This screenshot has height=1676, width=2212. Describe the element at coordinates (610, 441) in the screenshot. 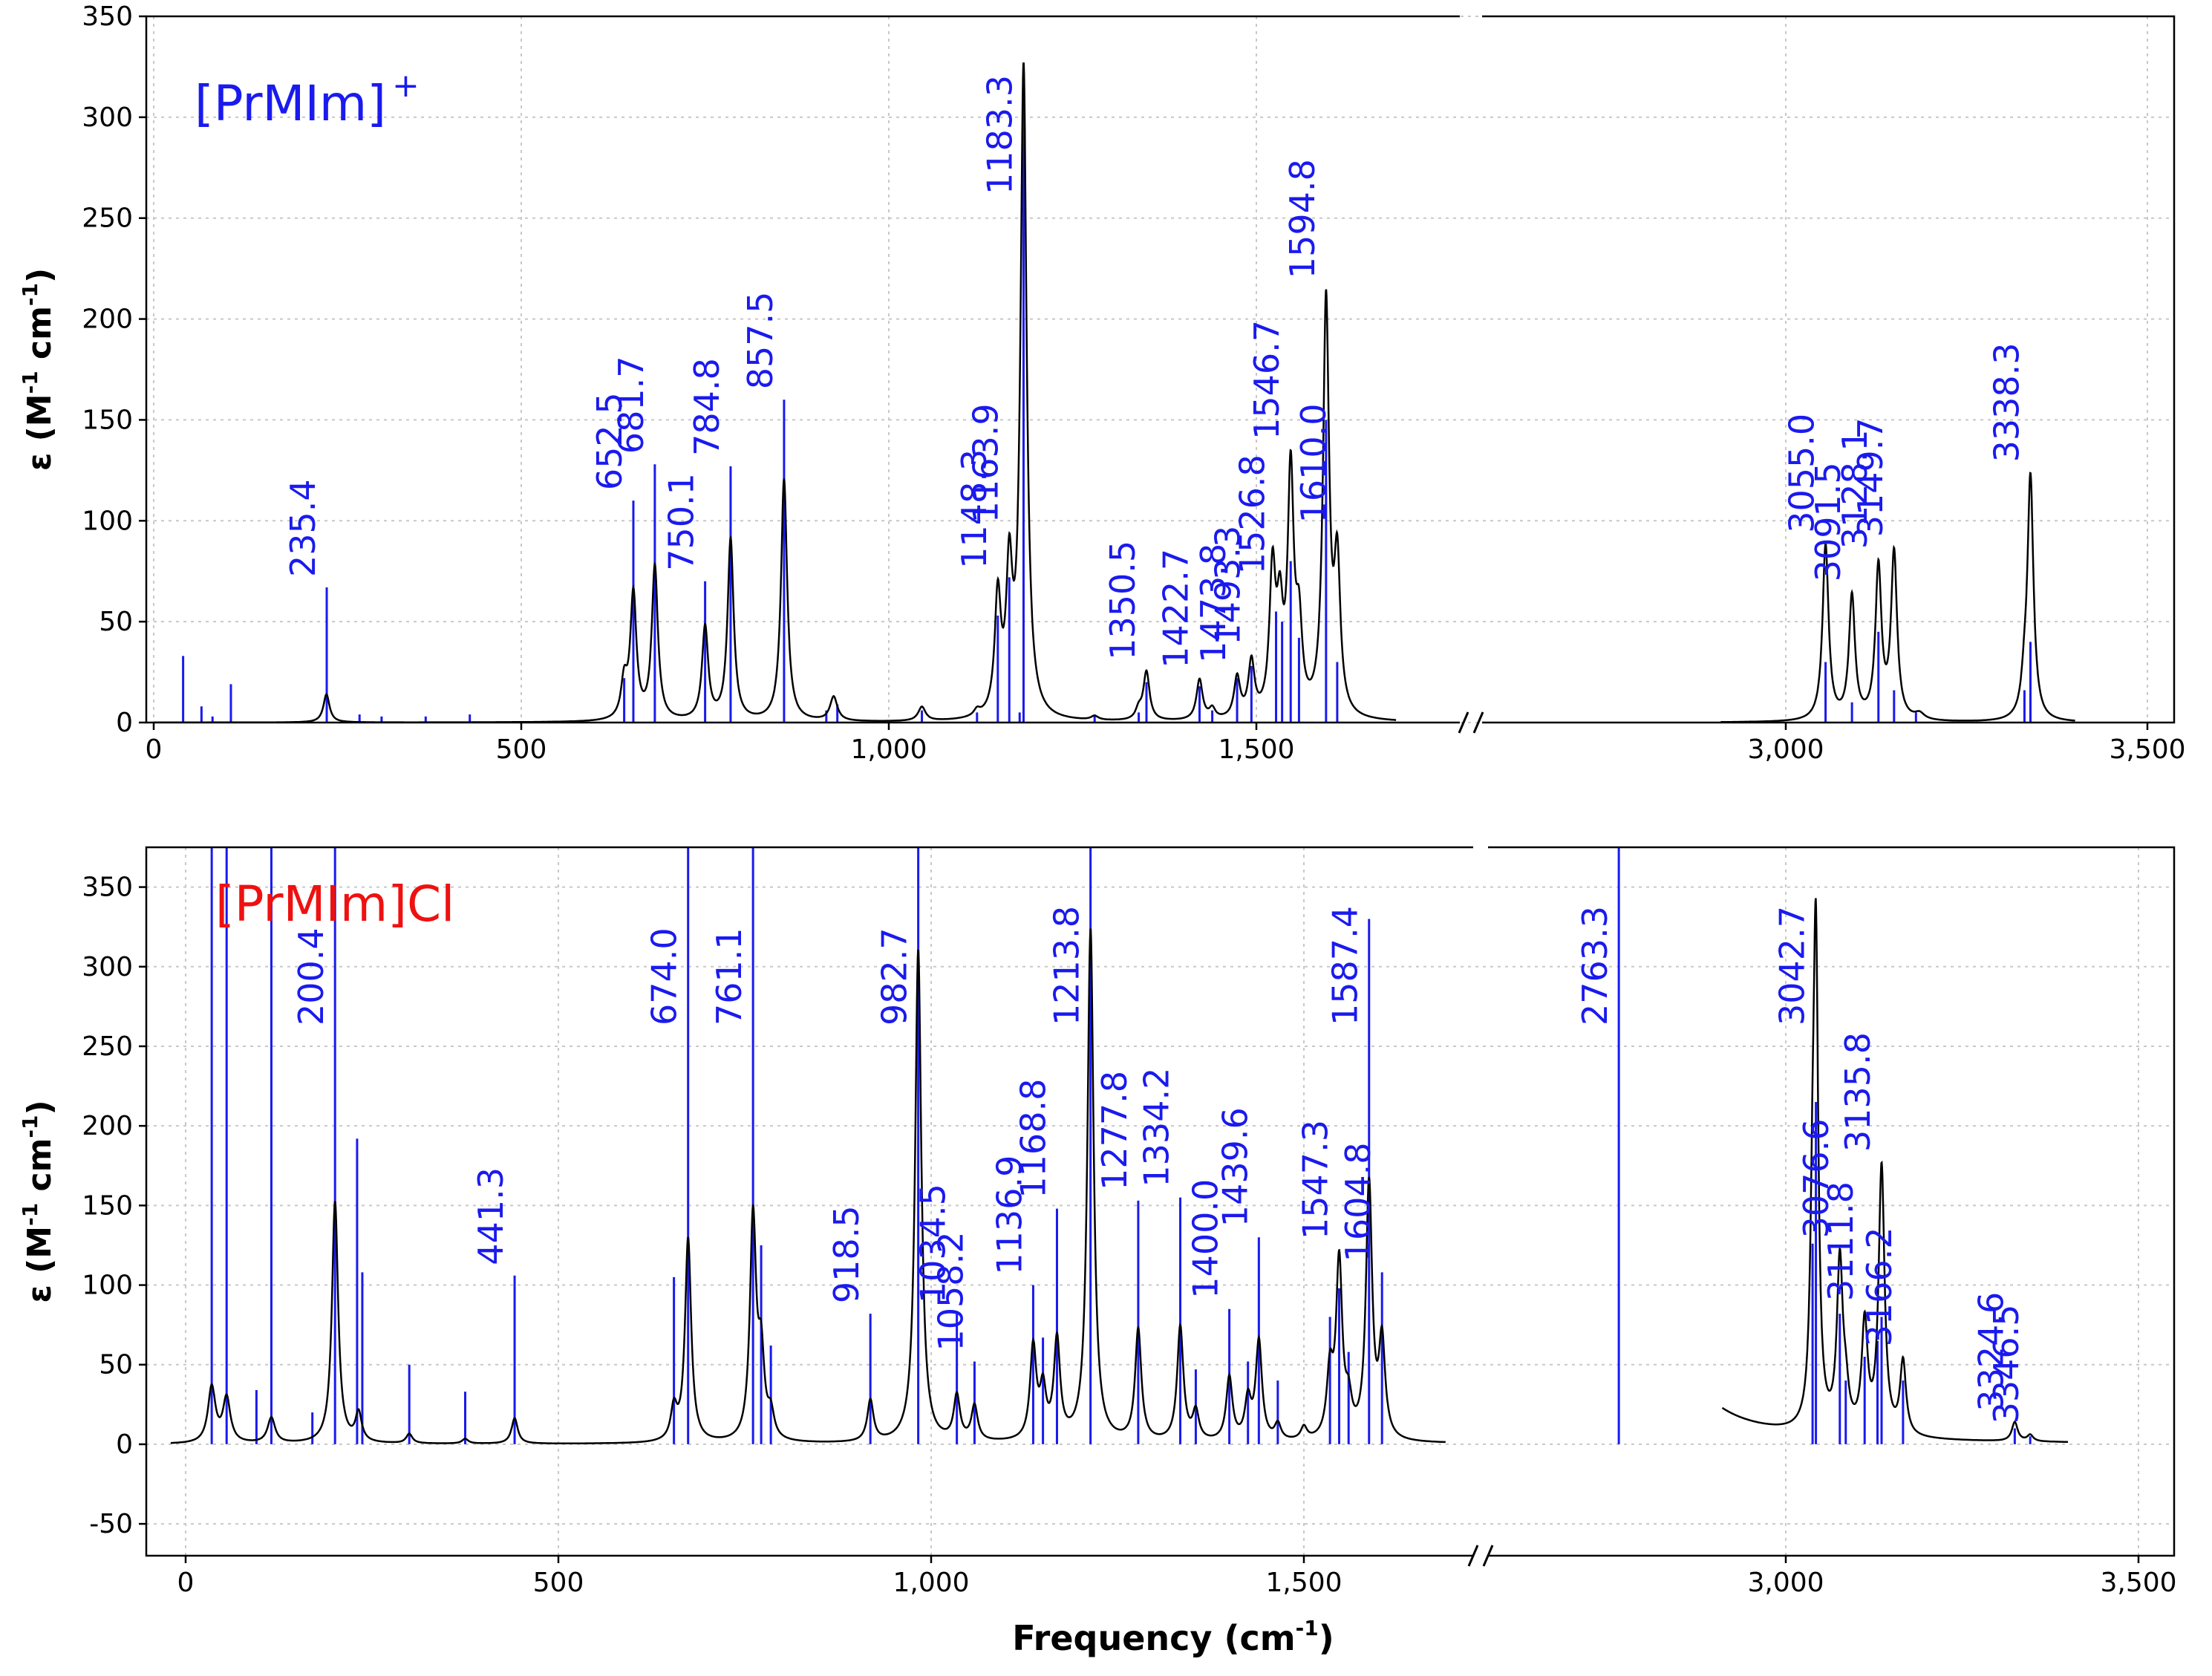

I see `peak-label: 652.5` at that location.